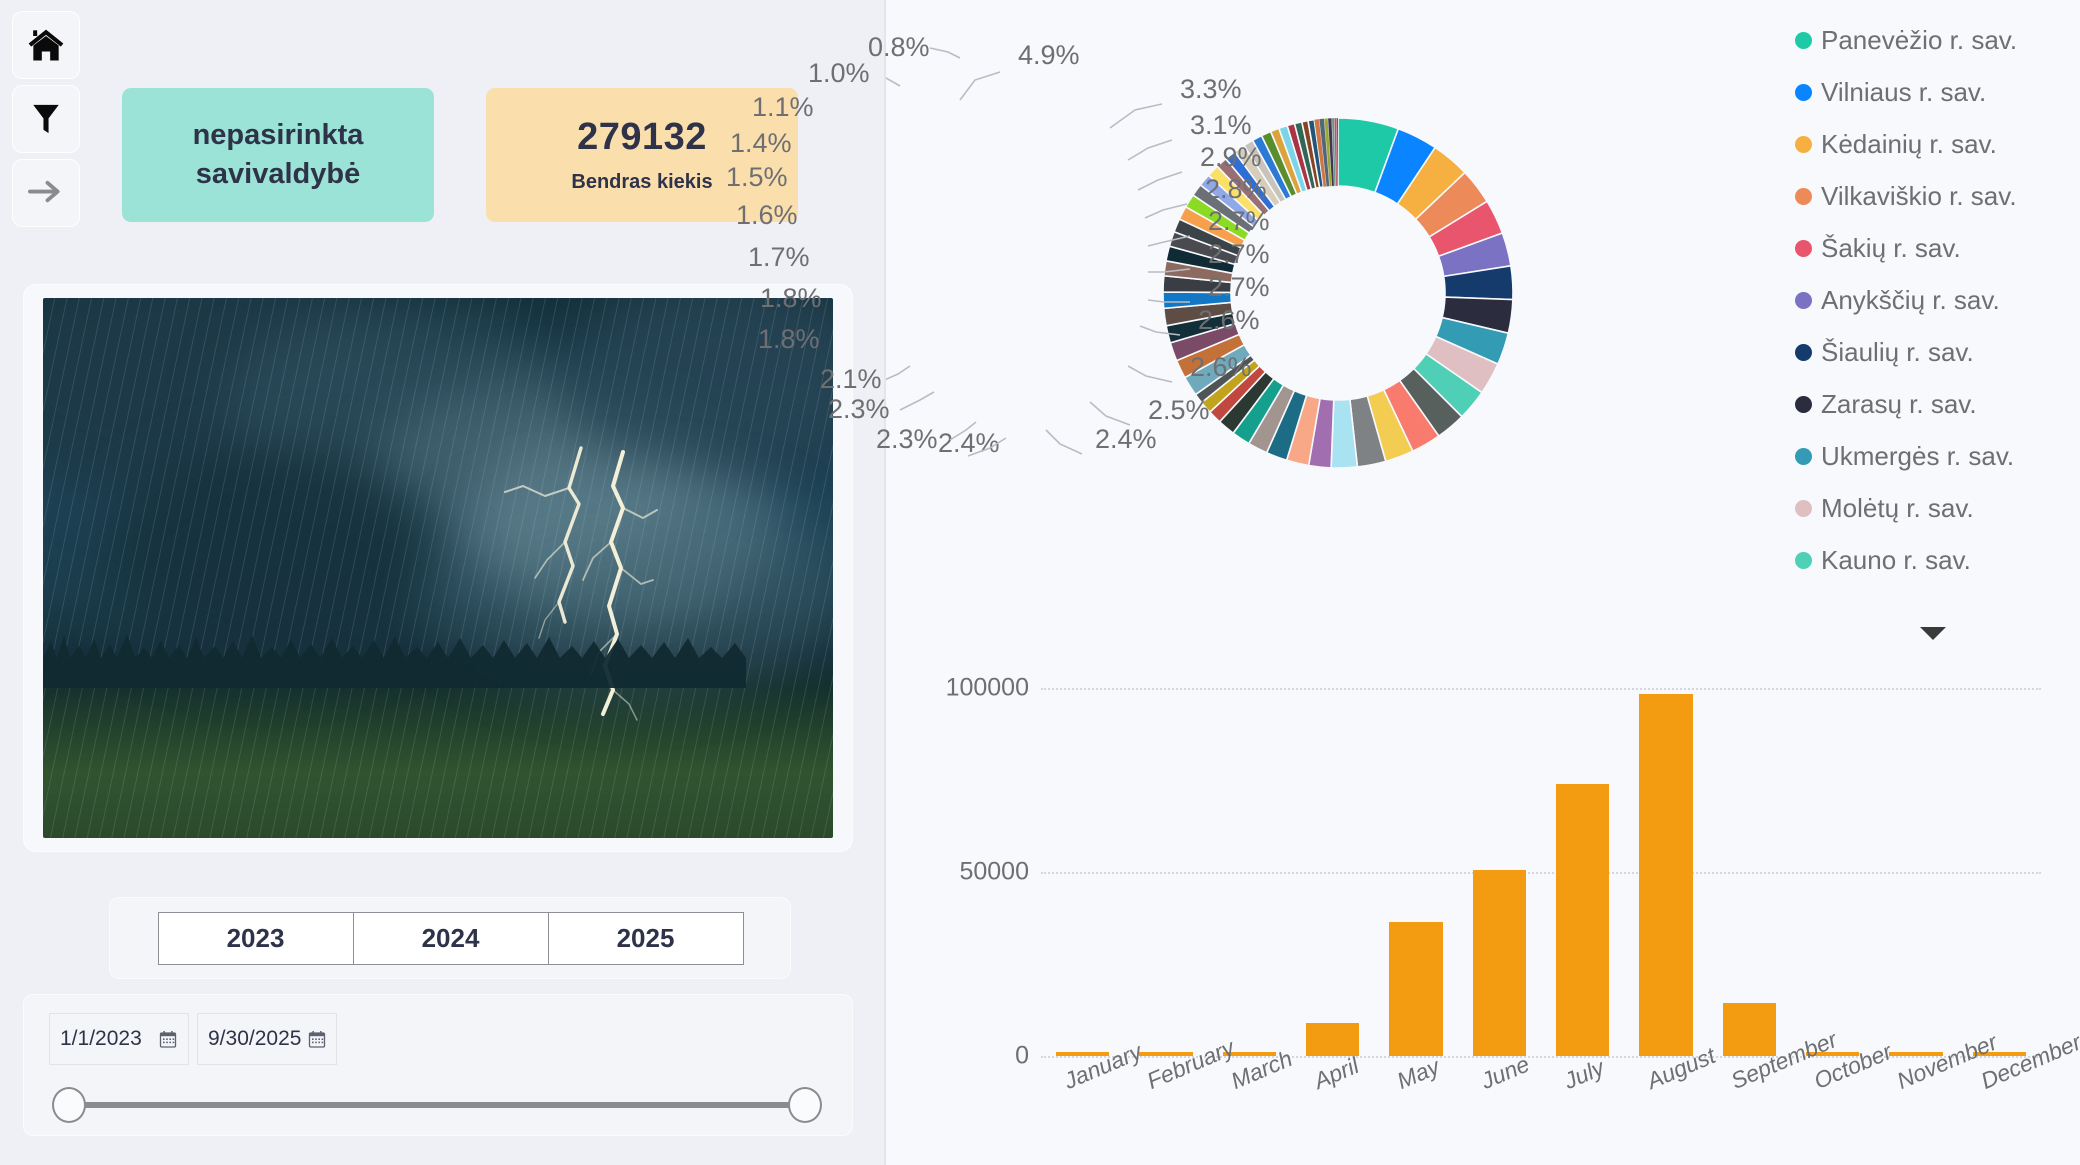 This screenshot has width=2080, height=1165. Describe the element at coordinates (255, 1038) in the screenshot. I see `date-end-value: 9/30/2025` at that location.